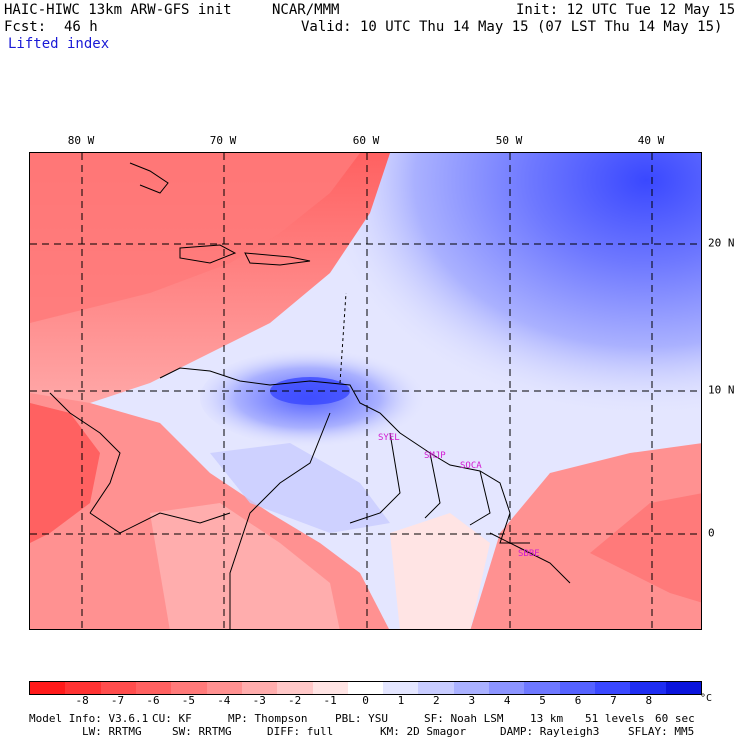  Describe the element at coordinates (81, 140) in the screenshot. I see `lon-label-80w: 80 W` at that location.